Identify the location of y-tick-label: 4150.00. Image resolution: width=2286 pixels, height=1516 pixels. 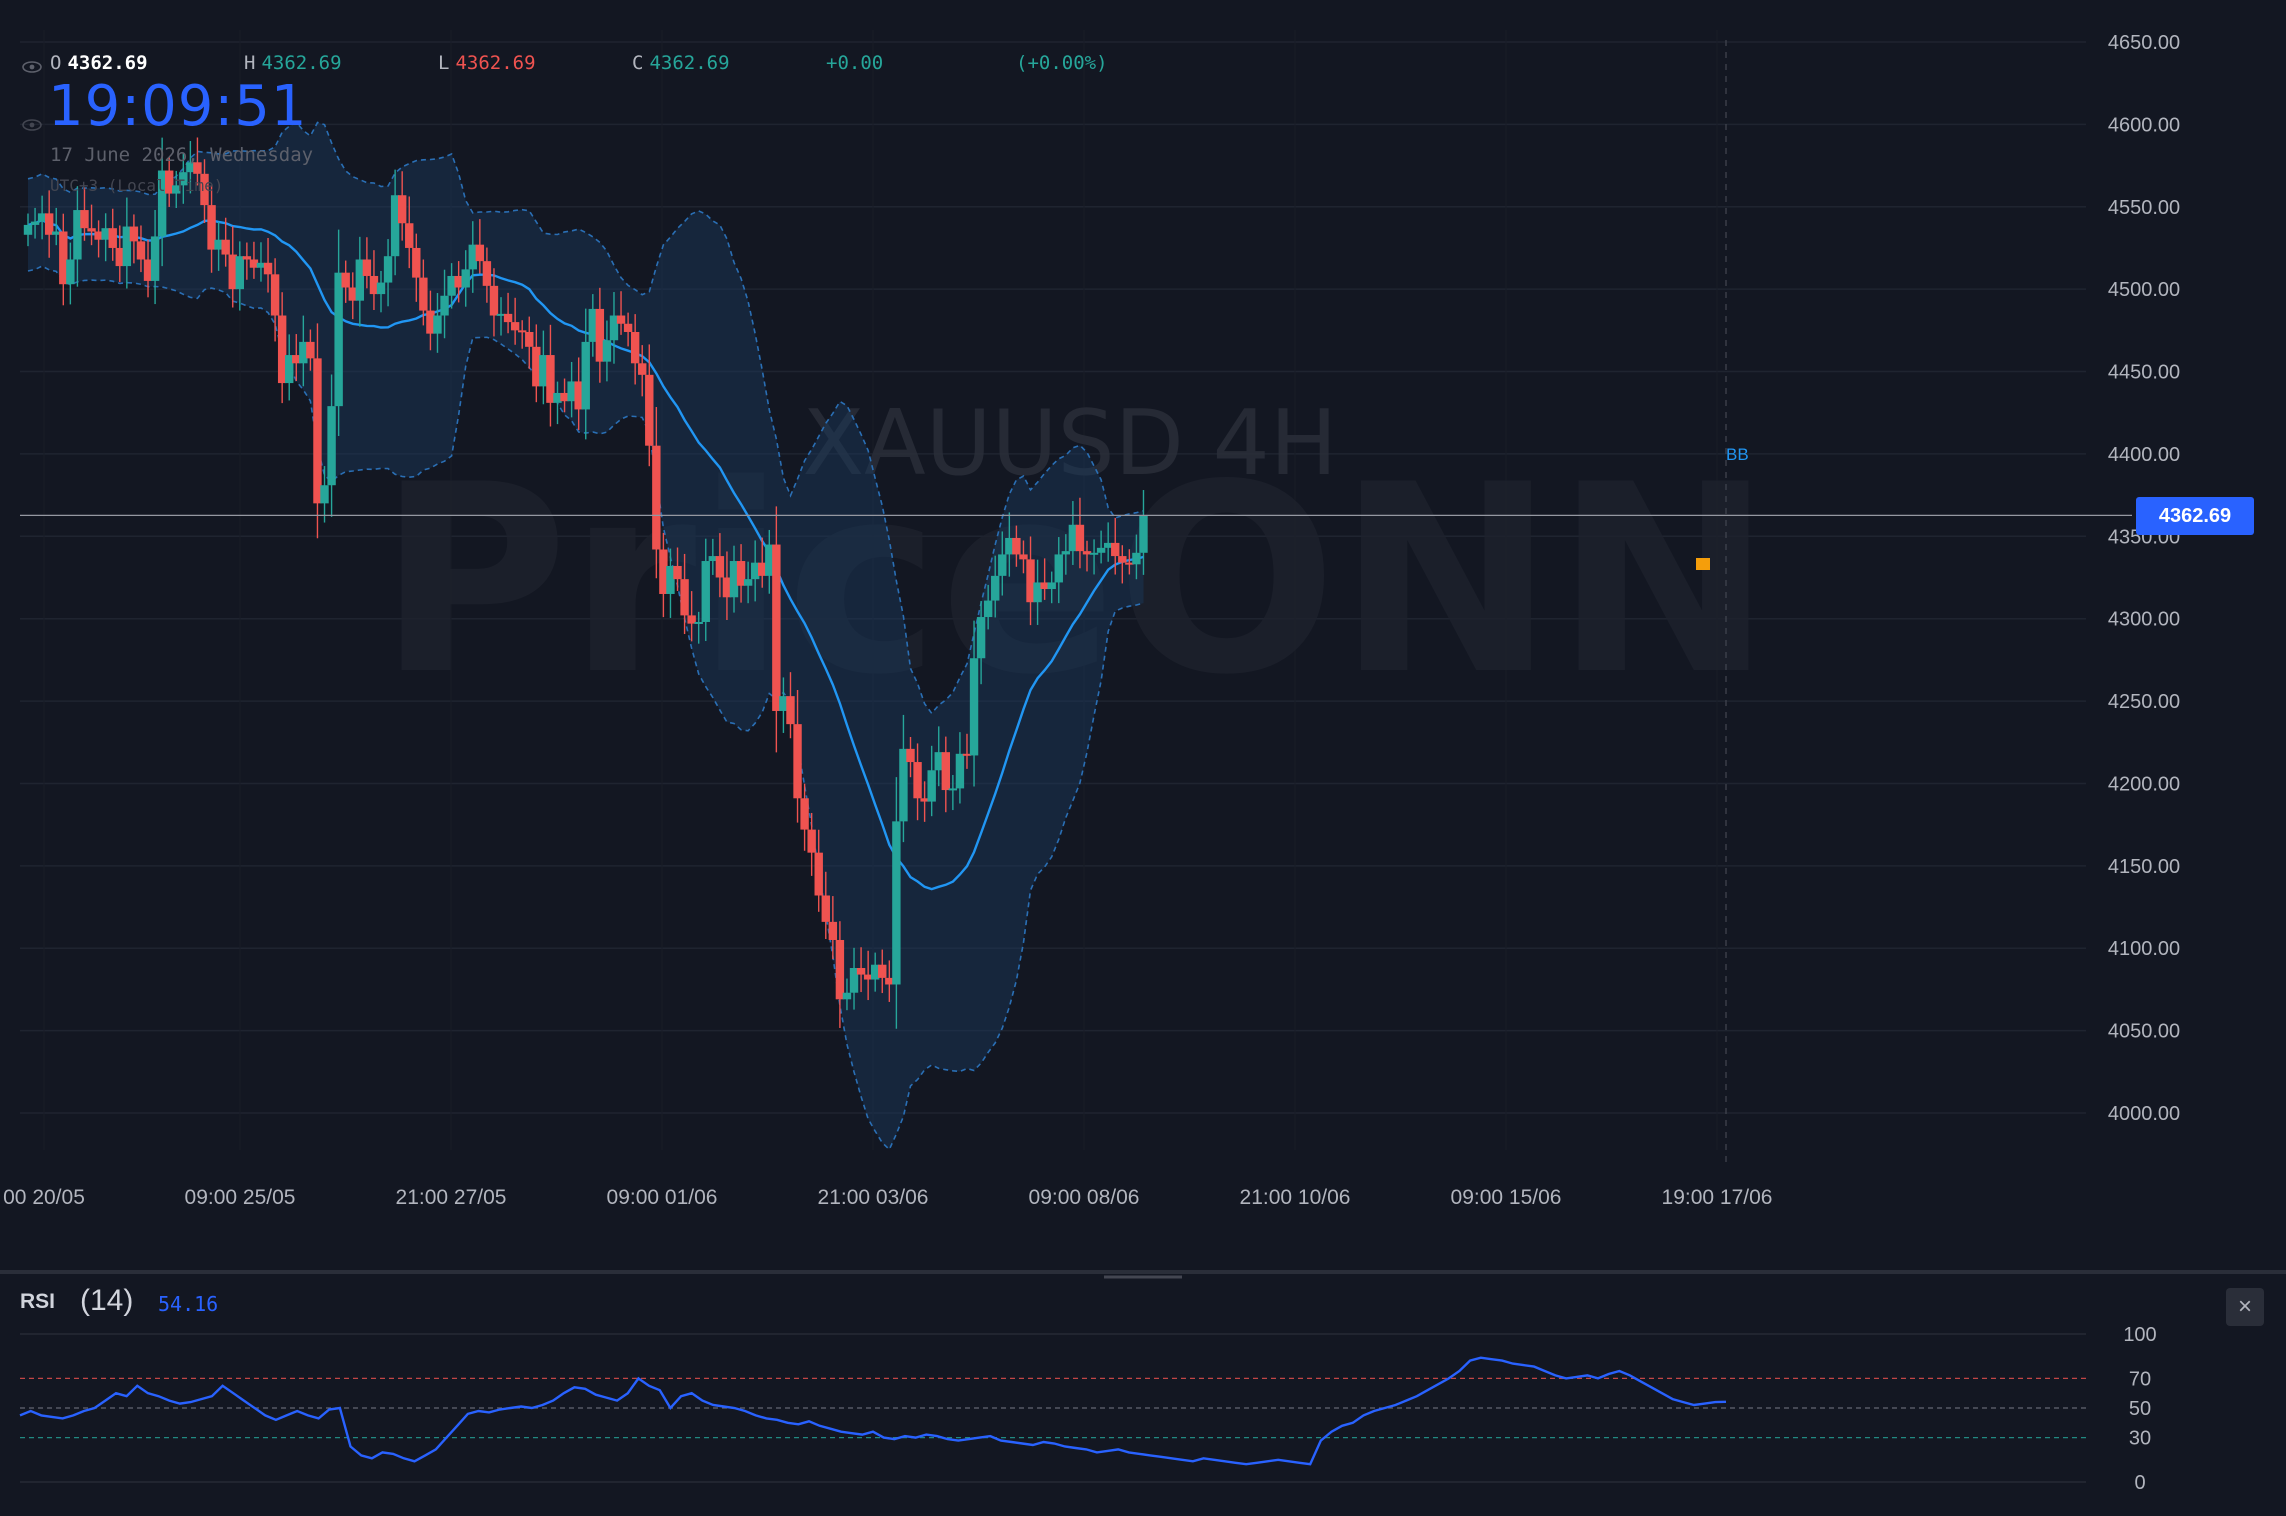
(2144, 867).